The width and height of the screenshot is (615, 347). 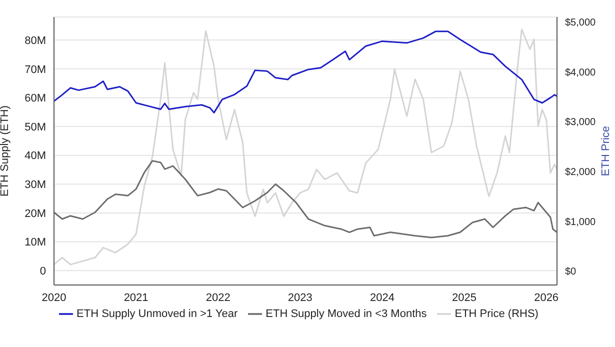 What do you see at coordinates (35, 98) in the screenshot?
I see `y-tick-label: 60M` at bounding box center [35, 98].